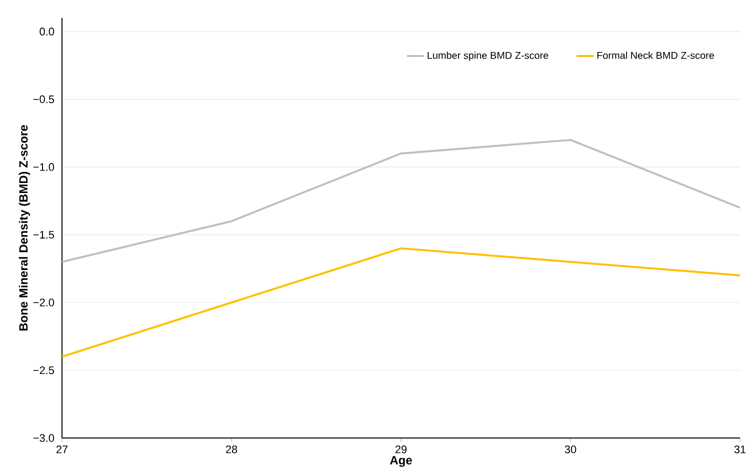 The width and height of the screenshot is (750, 470). I want to click on x-tick-label: 30, so click(570, 449).